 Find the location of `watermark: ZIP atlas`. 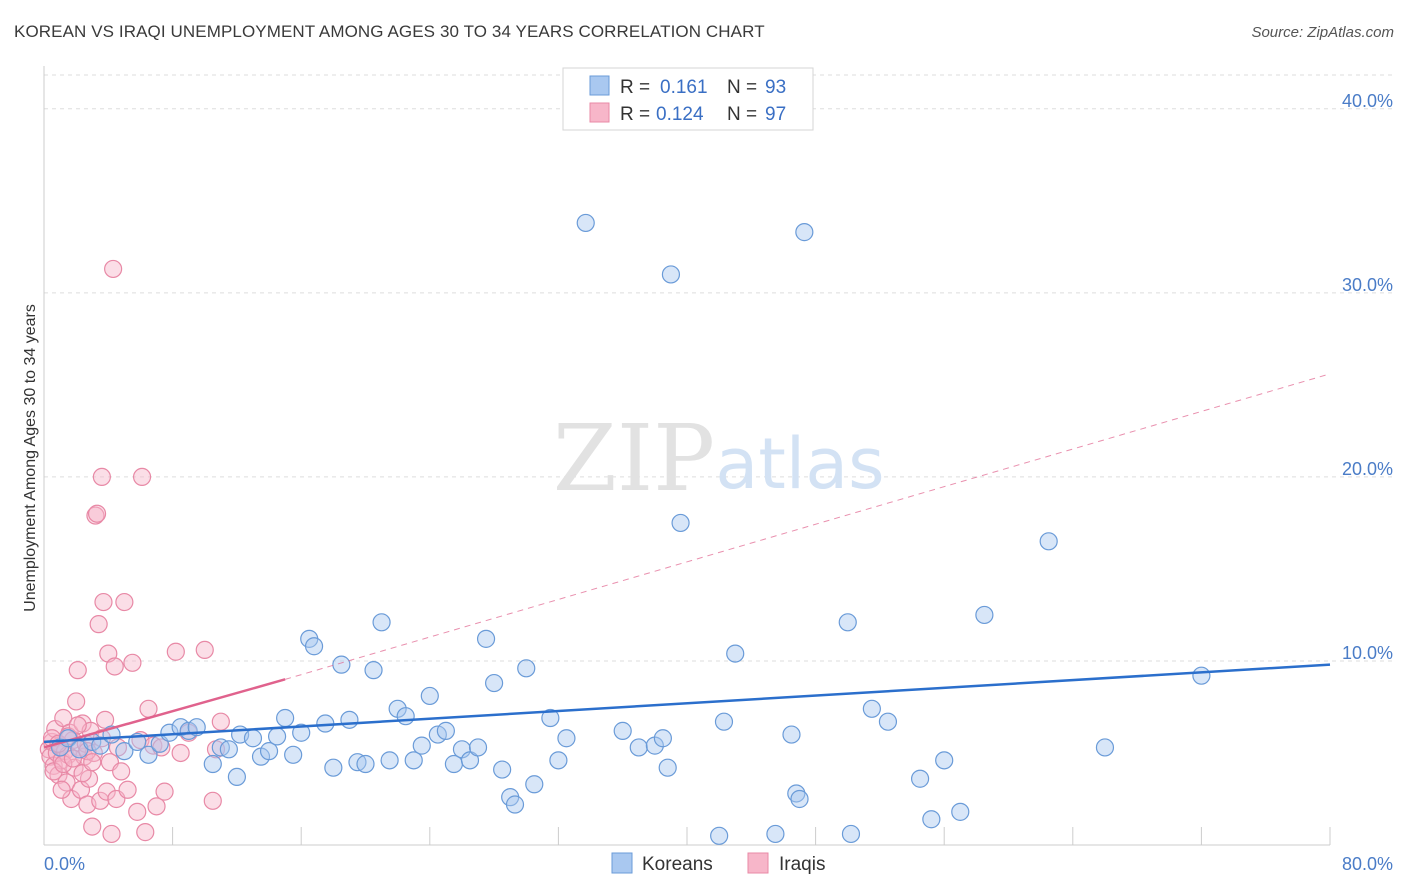

watermark: ZIP atlas is located at coordinates (719, 458).